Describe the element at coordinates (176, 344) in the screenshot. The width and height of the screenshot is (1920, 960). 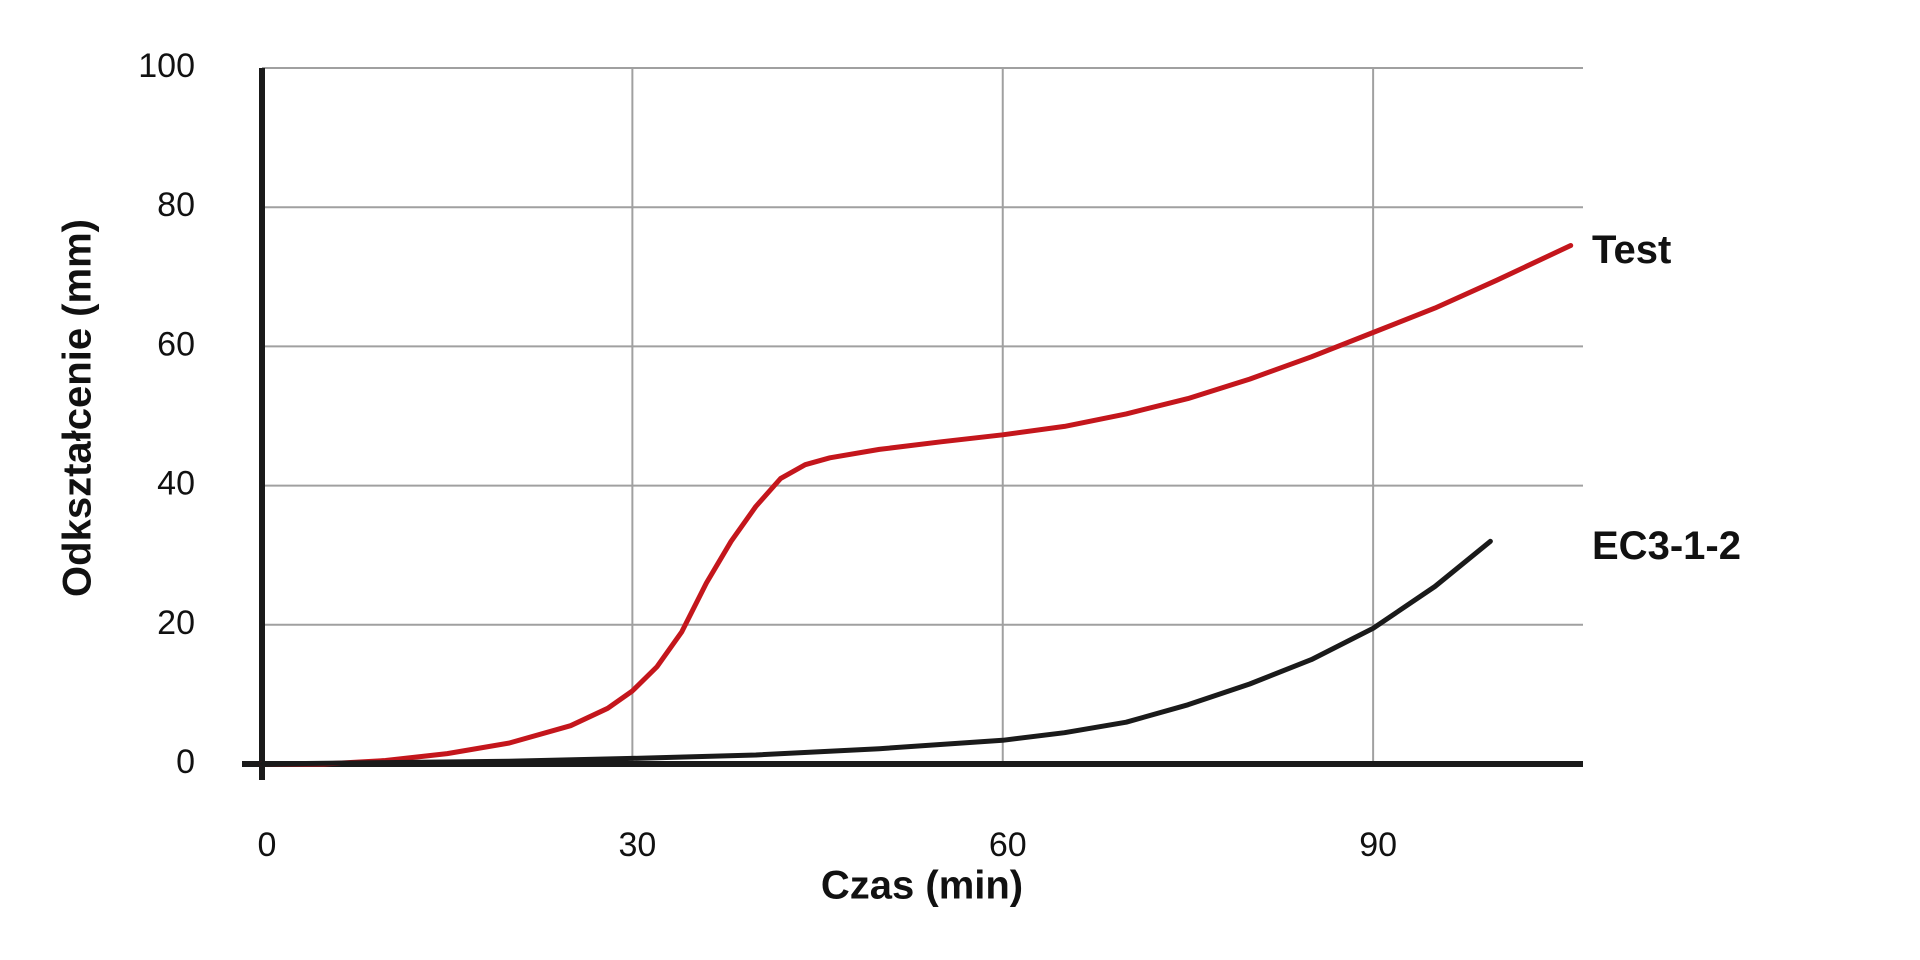
I see `y-tick-label: 60` at that location.